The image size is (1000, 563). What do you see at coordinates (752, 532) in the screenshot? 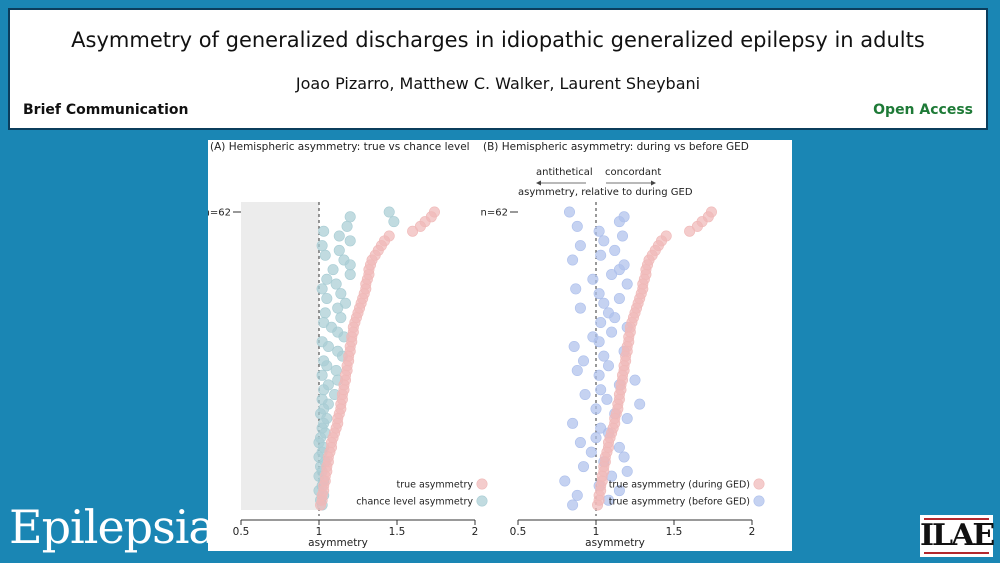
I see `panel-b-x-tick-label-3: 2` at bounding box center [752, 532].